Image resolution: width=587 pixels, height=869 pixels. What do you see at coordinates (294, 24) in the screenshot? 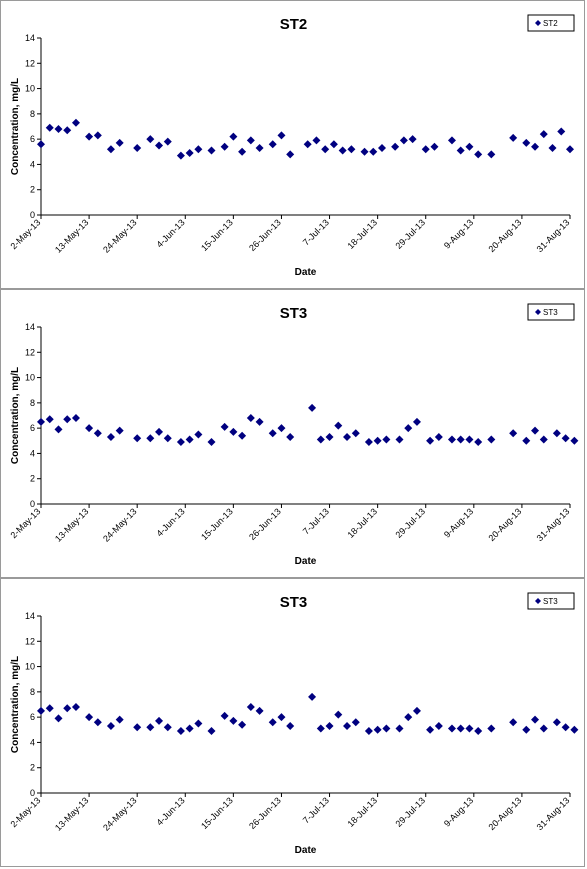
I see `chart-title: ST2` at bounding box center [294, 24].